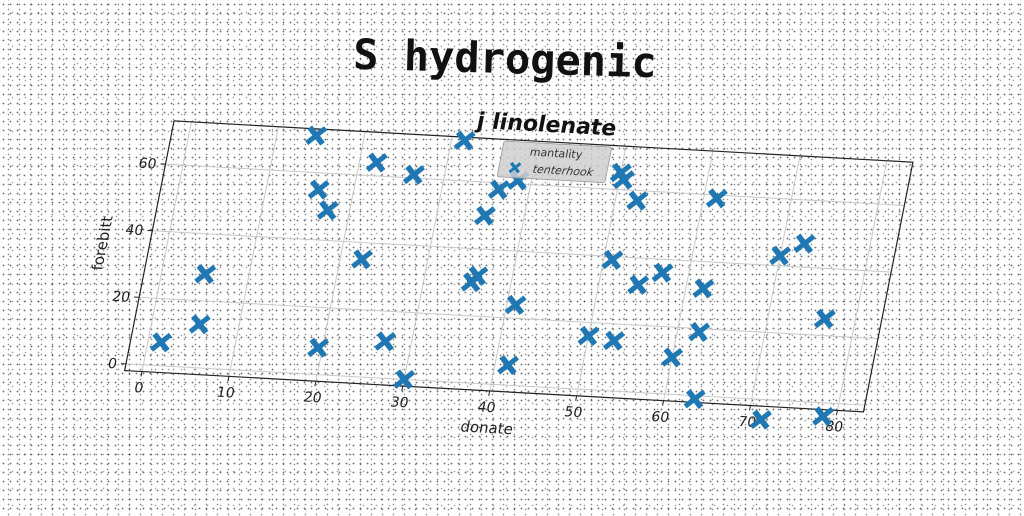  I want to click on x-axis-label: donate, so click(487, 428).